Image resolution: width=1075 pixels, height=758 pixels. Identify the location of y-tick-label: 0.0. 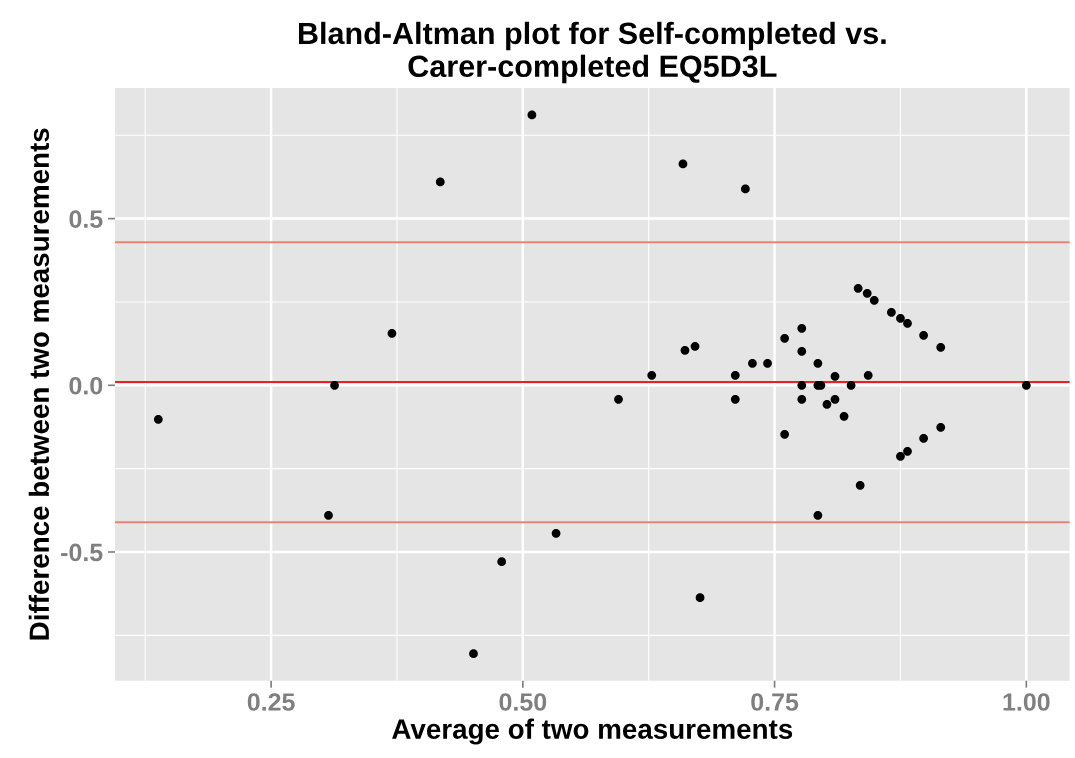
(86, 385).